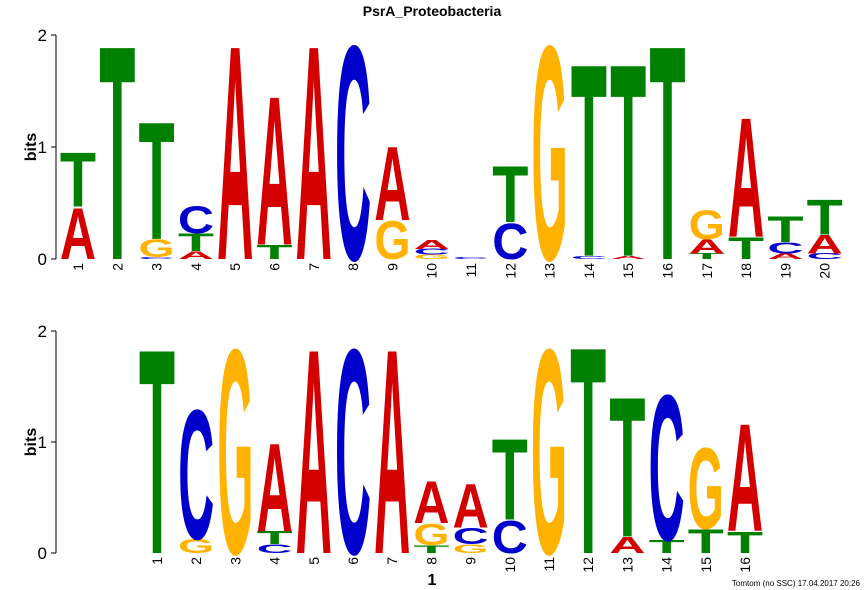  What do you see at coordinates (796, 583) in the screenshot?
I see `footer: Tomtom (no SSC) 17.04.2017 20:26` at bounding box center [796, 583].